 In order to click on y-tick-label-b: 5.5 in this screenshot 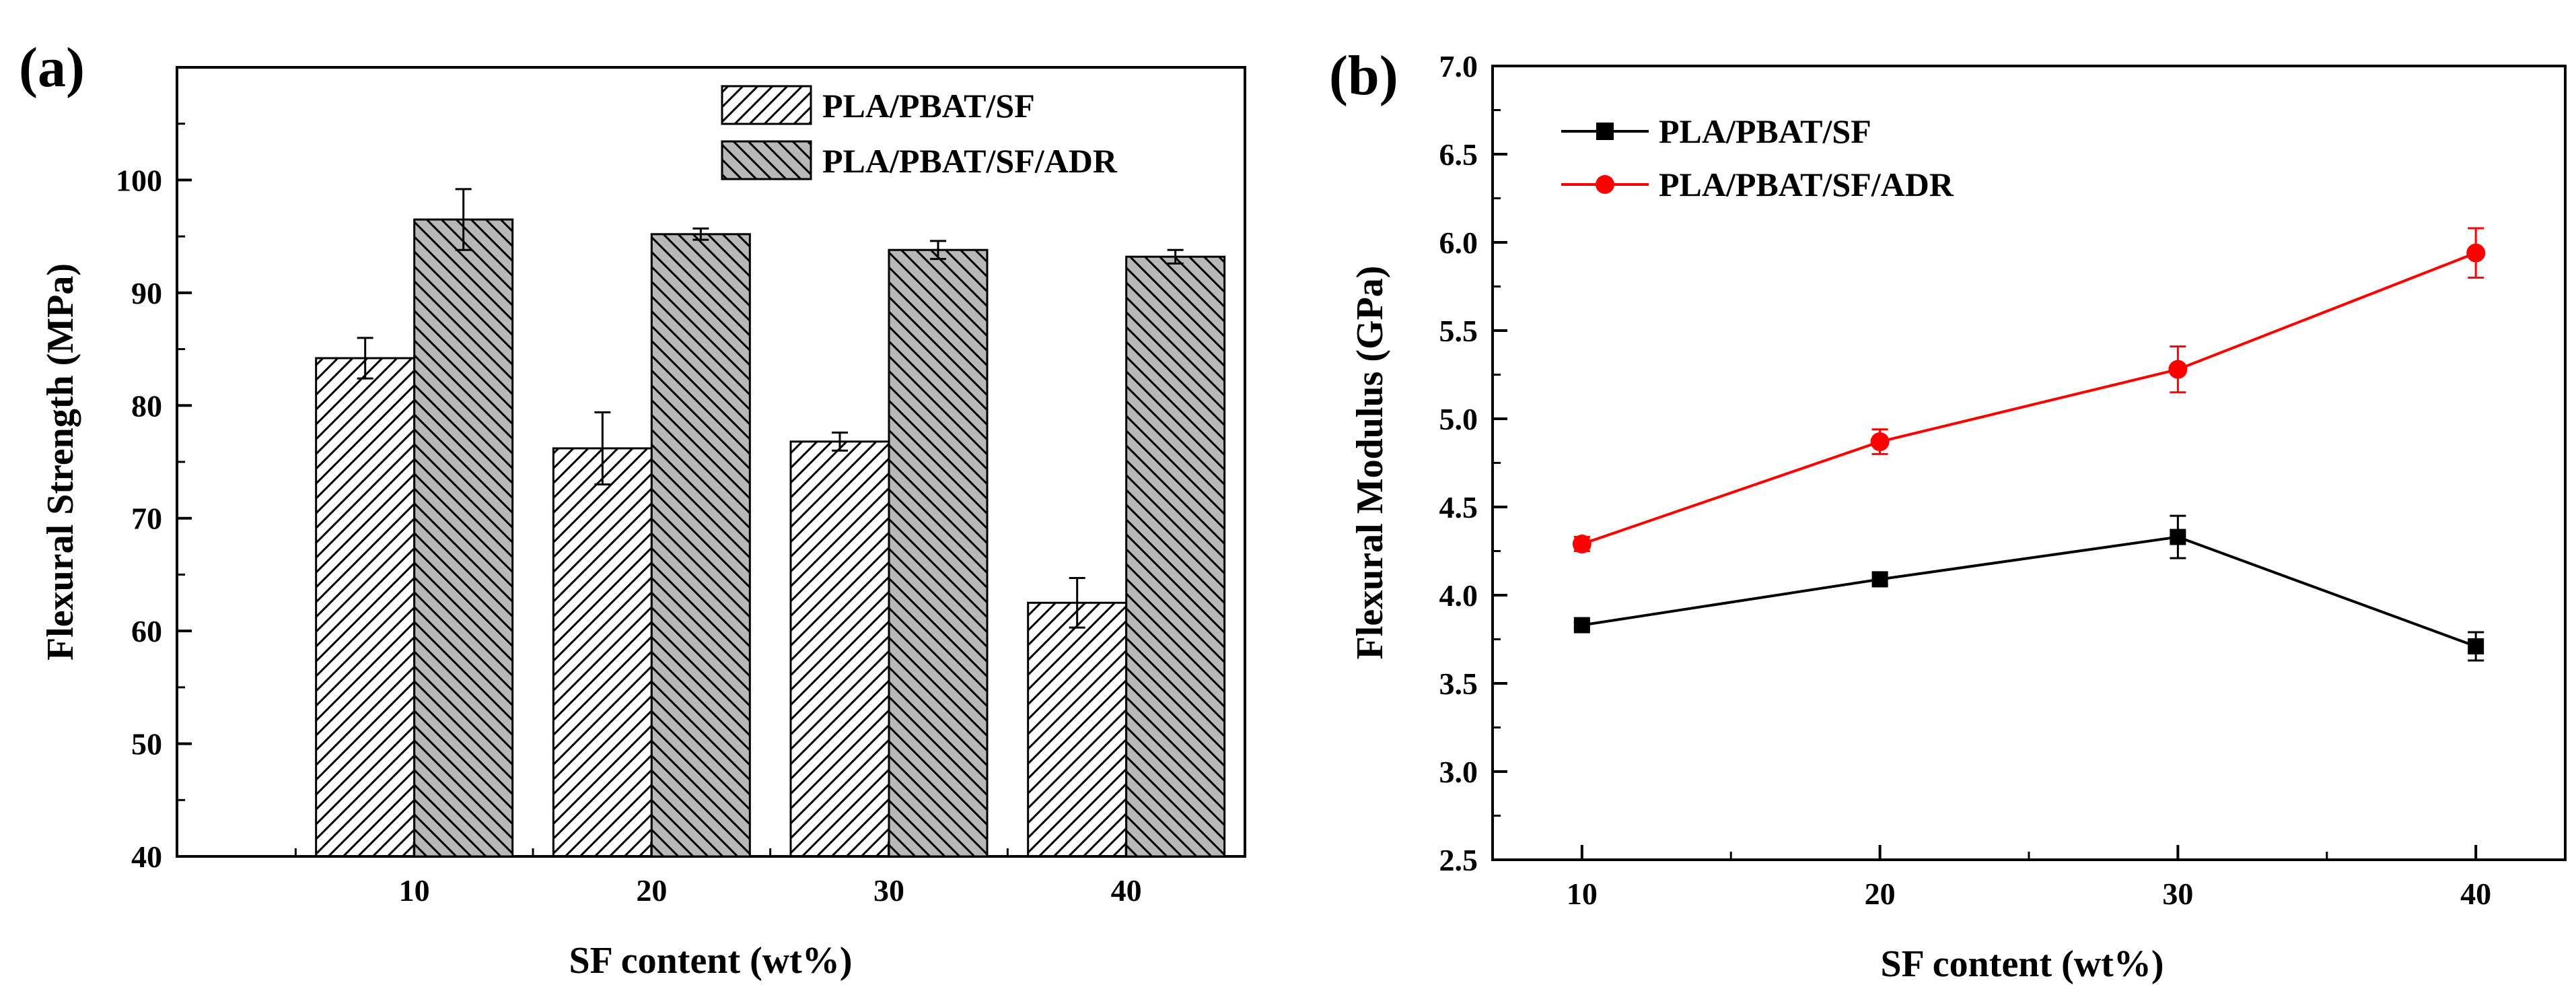, I will do `click(1458, 331)`.